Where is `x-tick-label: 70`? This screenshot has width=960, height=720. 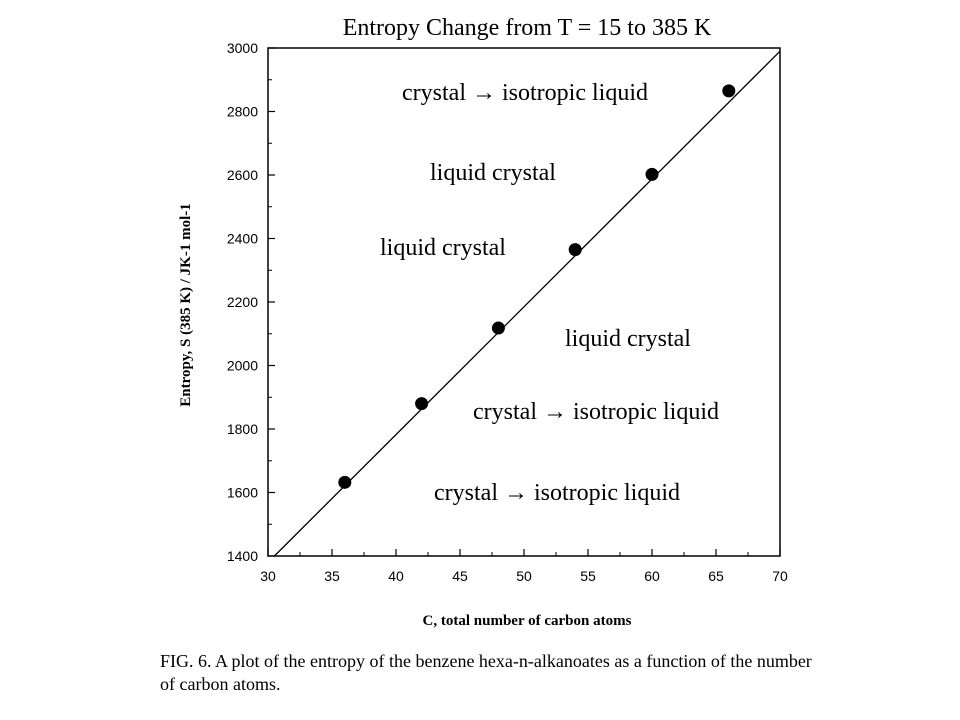 x-tick-label: 70 is located at coordinates (780, 576).